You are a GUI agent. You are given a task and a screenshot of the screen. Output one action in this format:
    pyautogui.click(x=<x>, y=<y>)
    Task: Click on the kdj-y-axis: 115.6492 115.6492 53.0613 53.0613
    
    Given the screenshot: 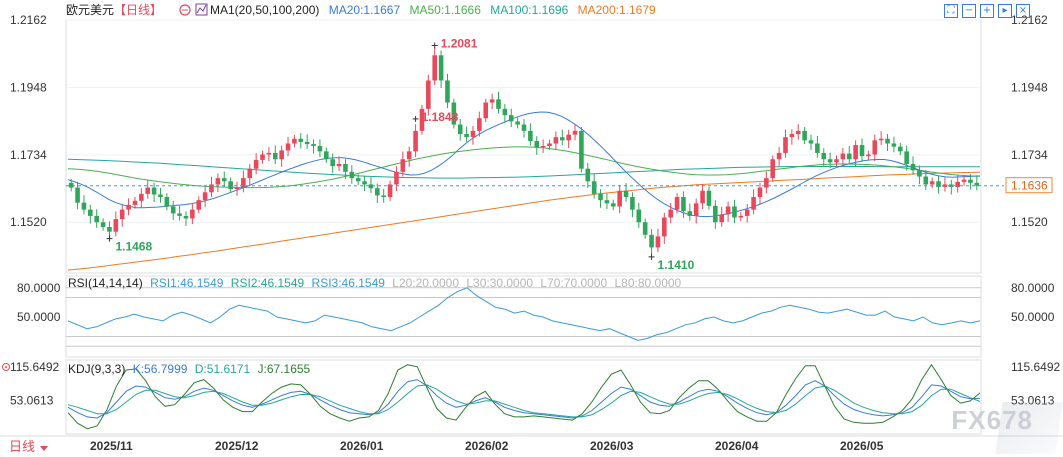 What is the action you would take?
    pyautogui.click(x=535, y=383)
    